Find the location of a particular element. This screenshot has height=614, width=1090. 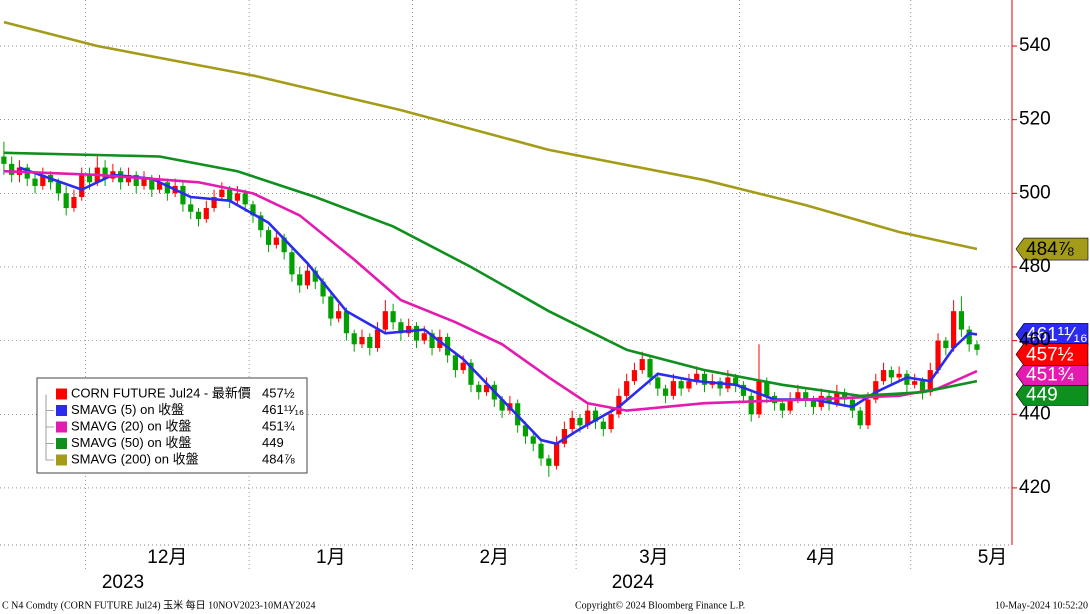

value-flag-label: 484⅞ is located at coordinates (1050, 249).